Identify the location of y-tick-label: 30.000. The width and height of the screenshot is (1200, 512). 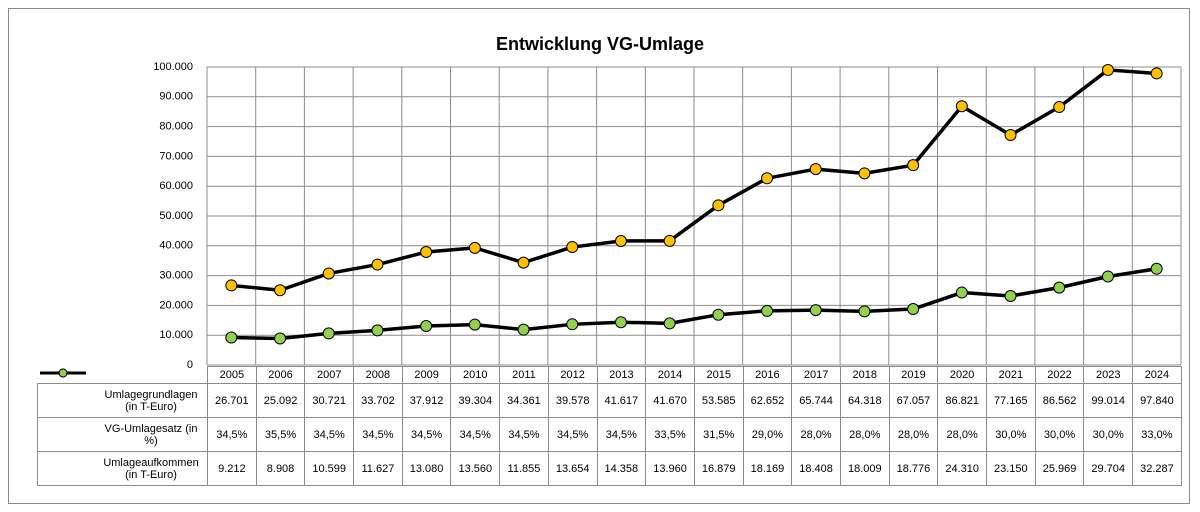
(176, 276).